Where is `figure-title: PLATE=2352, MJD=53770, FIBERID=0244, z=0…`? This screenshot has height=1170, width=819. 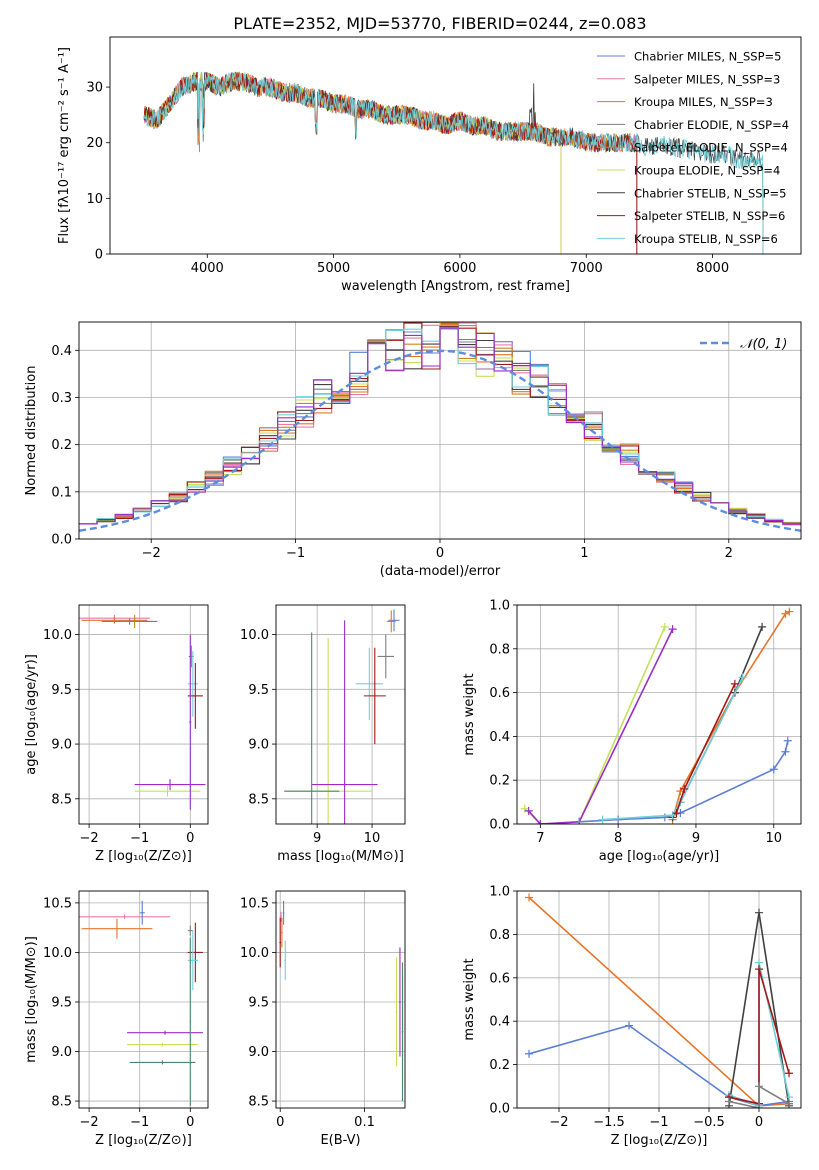 figure-title: PLATE=2352, MJD=53770, FIBERID=0244, z=0… is located at coordinates (439, 23).